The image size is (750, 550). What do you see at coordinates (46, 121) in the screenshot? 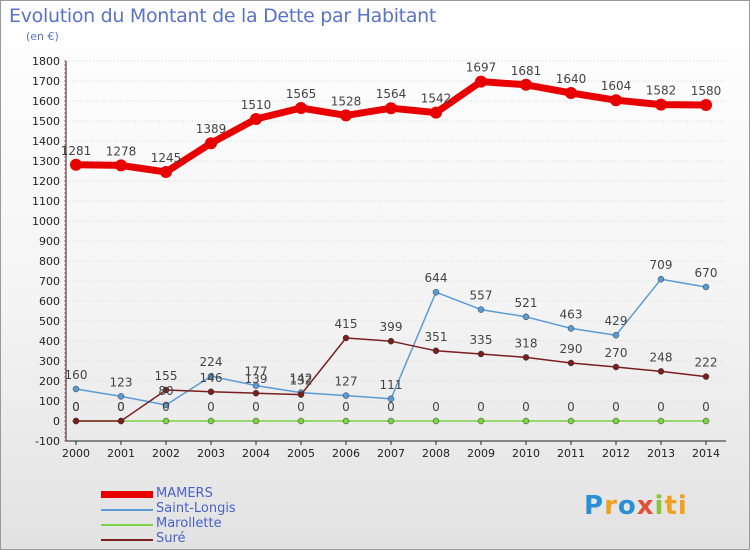
I see `y-tick-label: 1500` at bounding box center [46, 121].